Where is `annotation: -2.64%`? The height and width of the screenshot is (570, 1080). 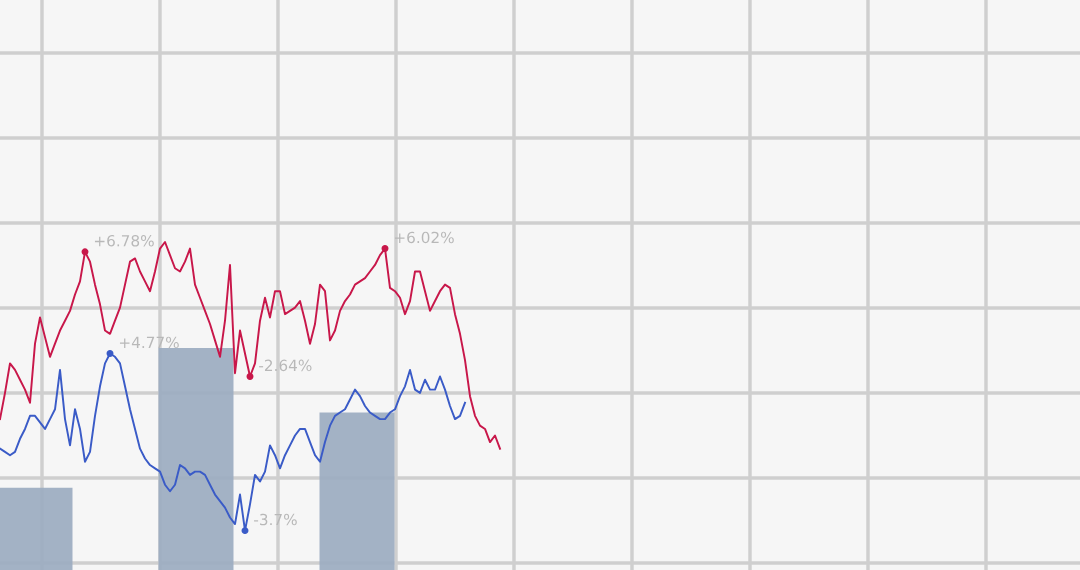 annotation: -2.64% is located at coordinates (285, 365).